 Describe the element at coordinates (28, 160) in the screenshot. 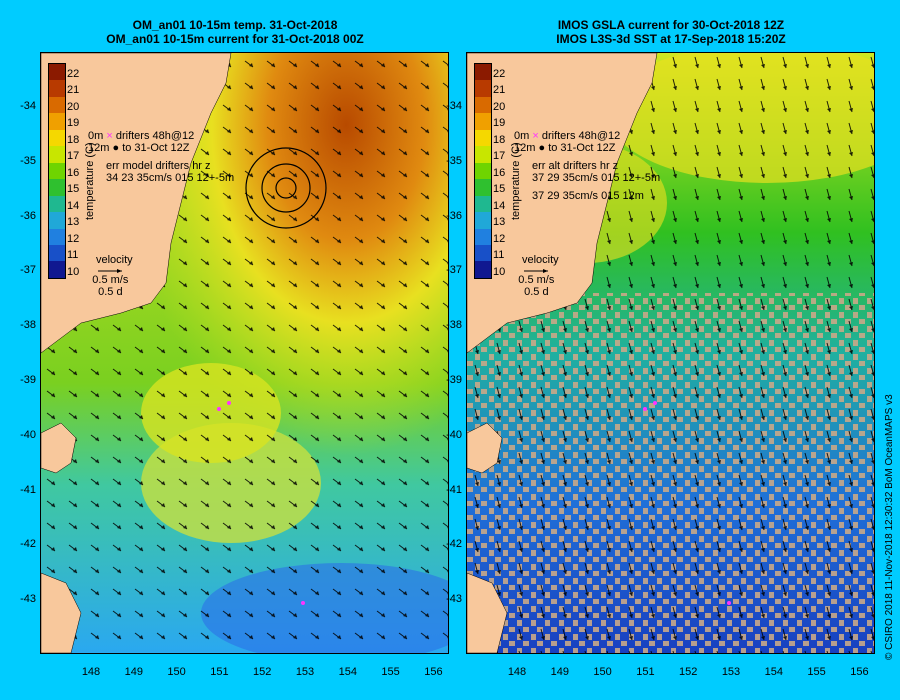

I see `latitude-tick-label: -35` at that location.